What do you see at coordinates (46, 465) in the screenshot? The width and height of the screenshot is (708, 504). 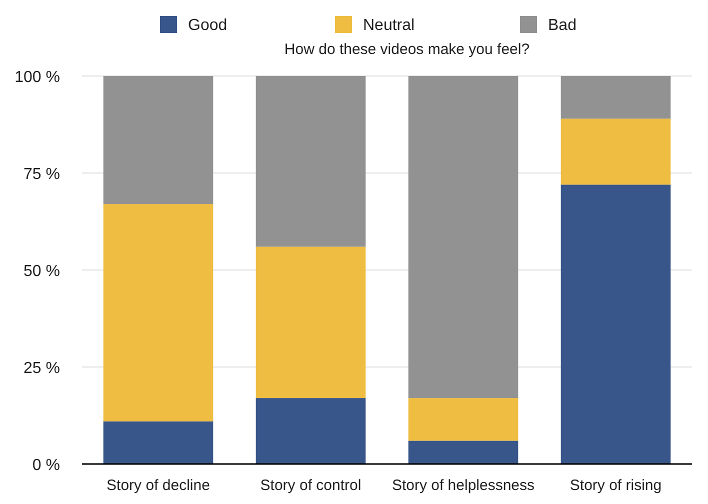 I see `y-tick-label: 0 %` at bounding box center [46, 465].